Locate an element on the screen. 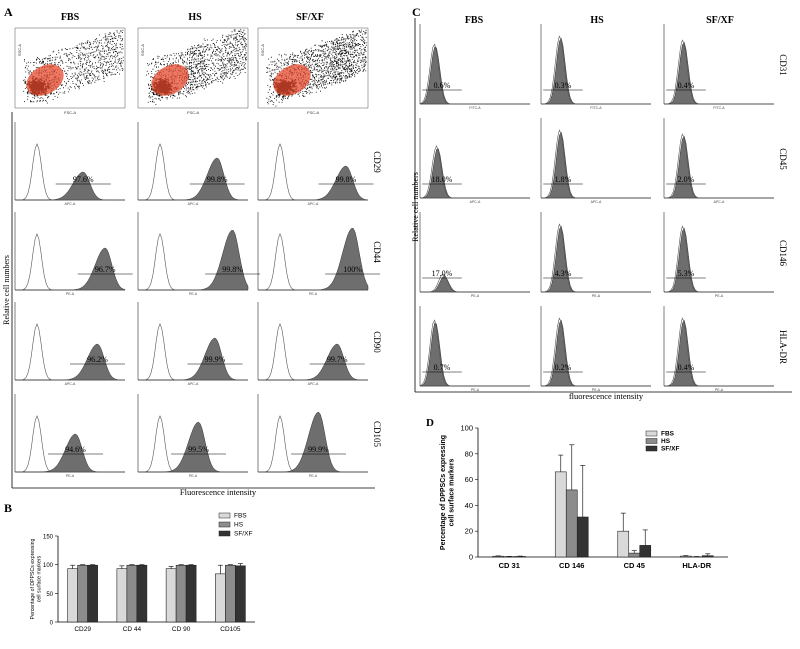  percent-positive-label: 5.3% is located at coordinates (686, 273).